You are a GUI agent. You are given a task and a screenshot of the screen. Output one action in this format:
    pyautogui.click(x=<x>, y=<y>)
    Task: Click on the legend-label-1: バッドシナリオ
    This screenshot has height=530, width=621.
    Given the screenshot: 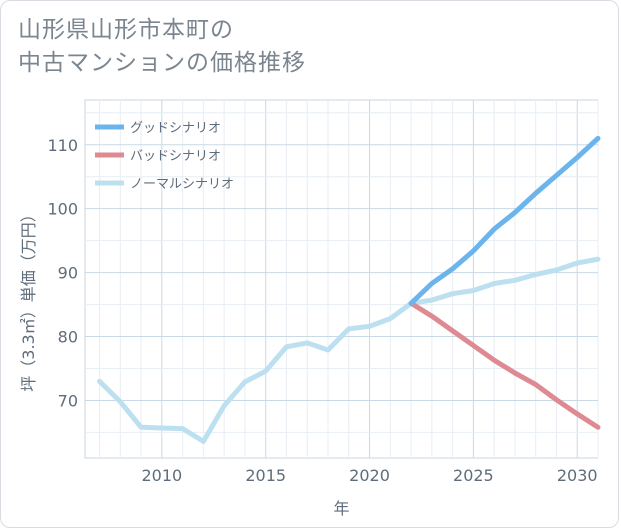 What is the action you would take?
    pyautogui.click(x=175, y=156)
    